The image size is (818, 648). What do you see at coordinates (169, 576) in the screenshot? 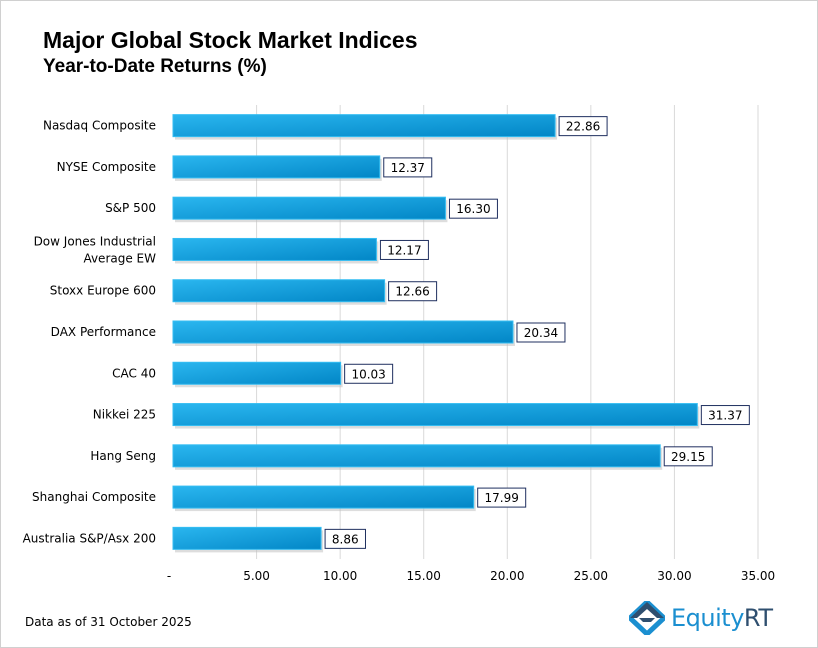
I see `x-tick-label: -` at bounding box center [169, 576].